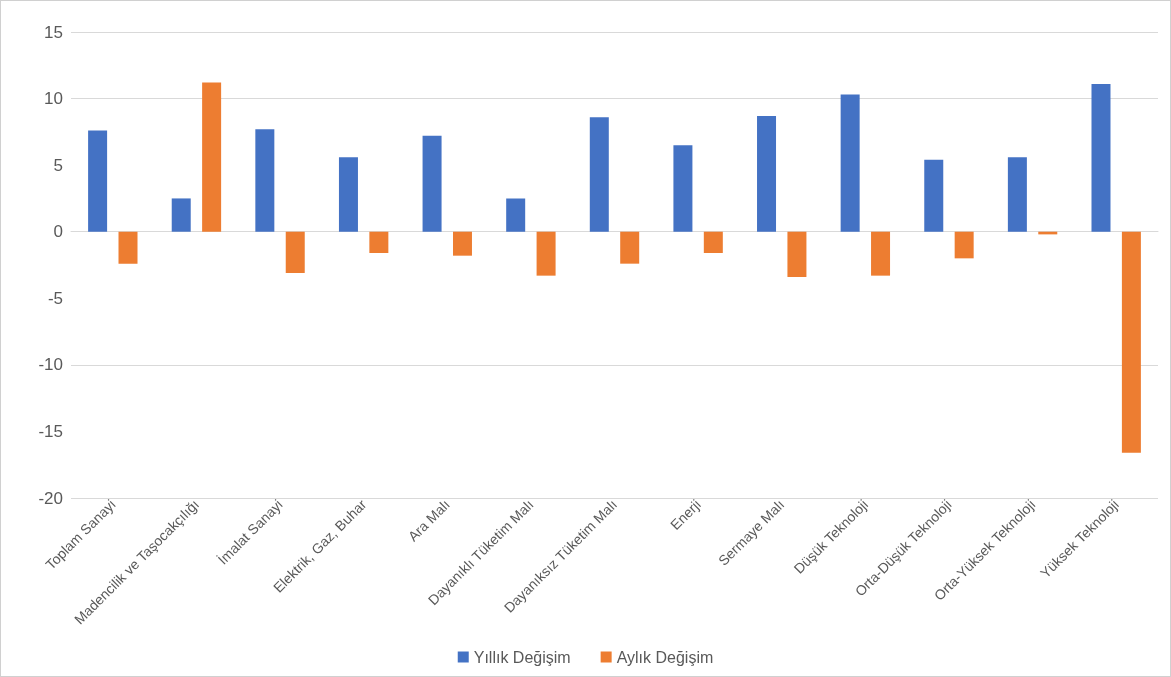 This screenshot has width=1171, height=677. I want to click on legend-label: Yıllık Değişim, so click(522, 657).